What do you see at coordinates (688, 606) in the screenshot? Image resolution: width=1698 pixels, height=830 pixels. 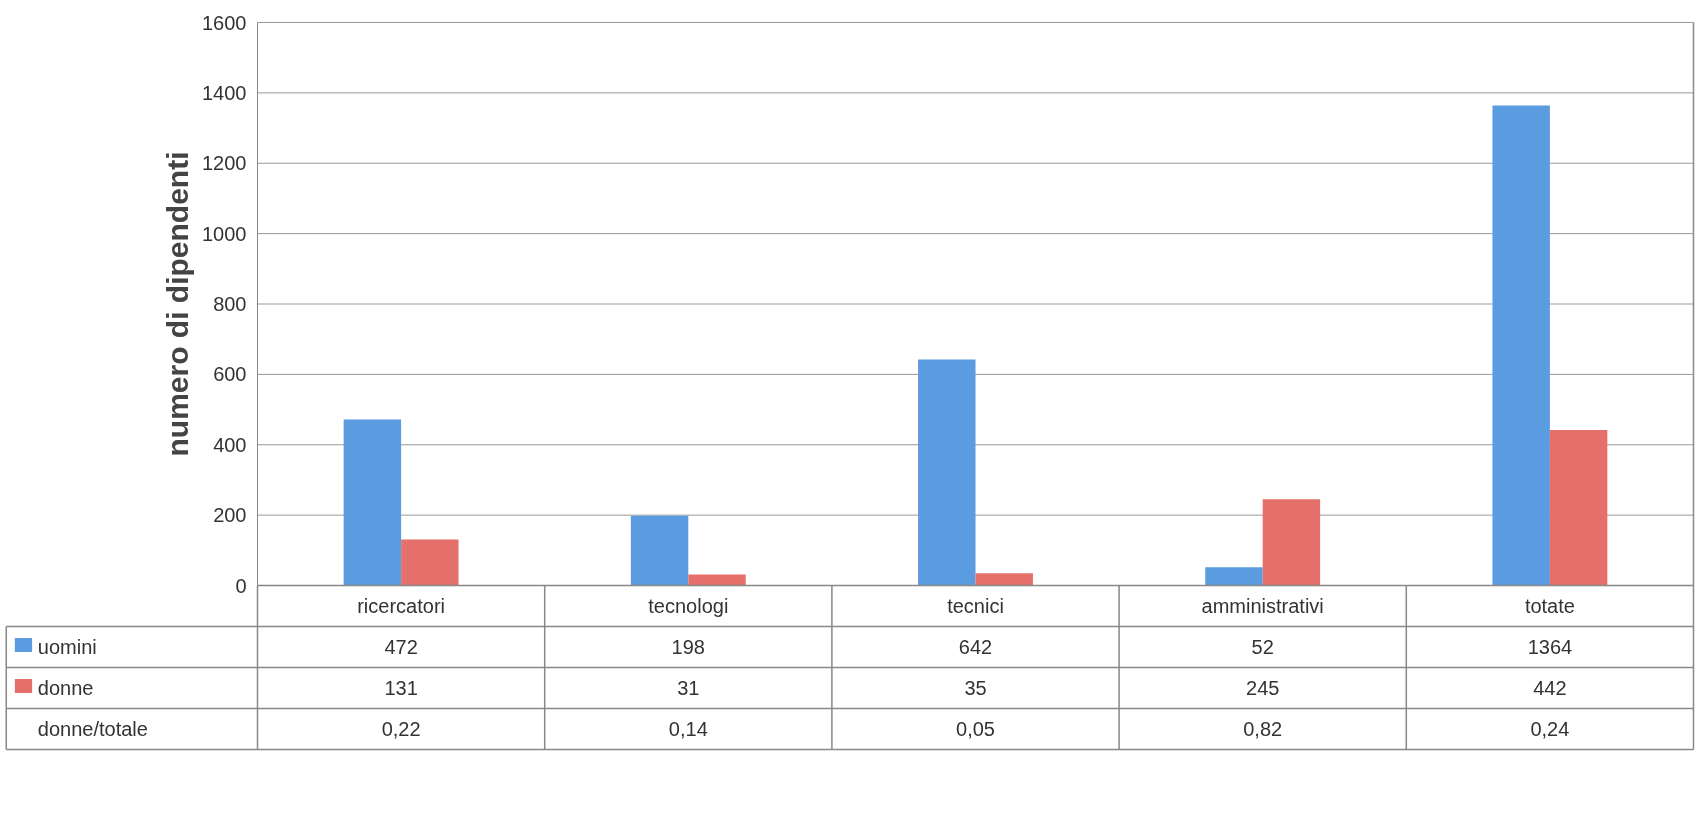 I see `x-tick-label: tecnologi` at bounding box center [688, 606].